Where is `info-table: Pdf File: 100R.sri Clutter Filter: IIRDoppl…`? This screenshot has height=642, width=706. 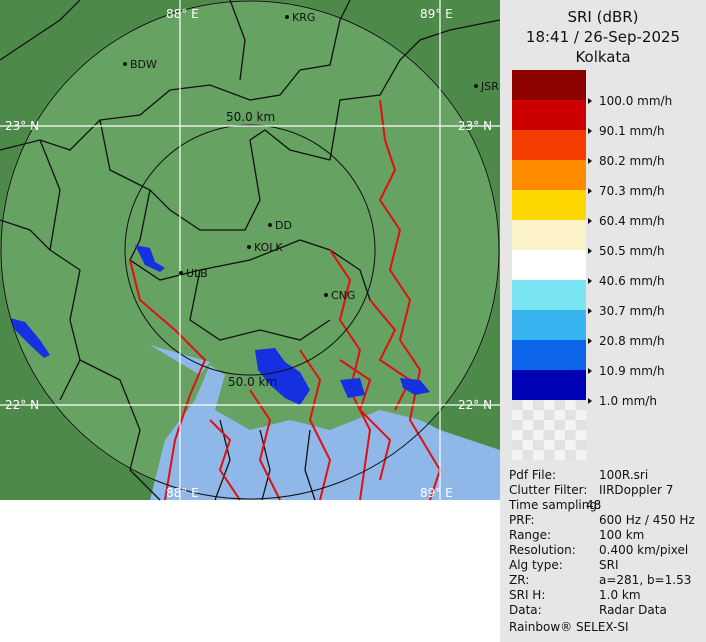 info-table: Pdf File: 100R.sri Clutter Filter: IIRDoppl… is located at coordinates (601, 542).